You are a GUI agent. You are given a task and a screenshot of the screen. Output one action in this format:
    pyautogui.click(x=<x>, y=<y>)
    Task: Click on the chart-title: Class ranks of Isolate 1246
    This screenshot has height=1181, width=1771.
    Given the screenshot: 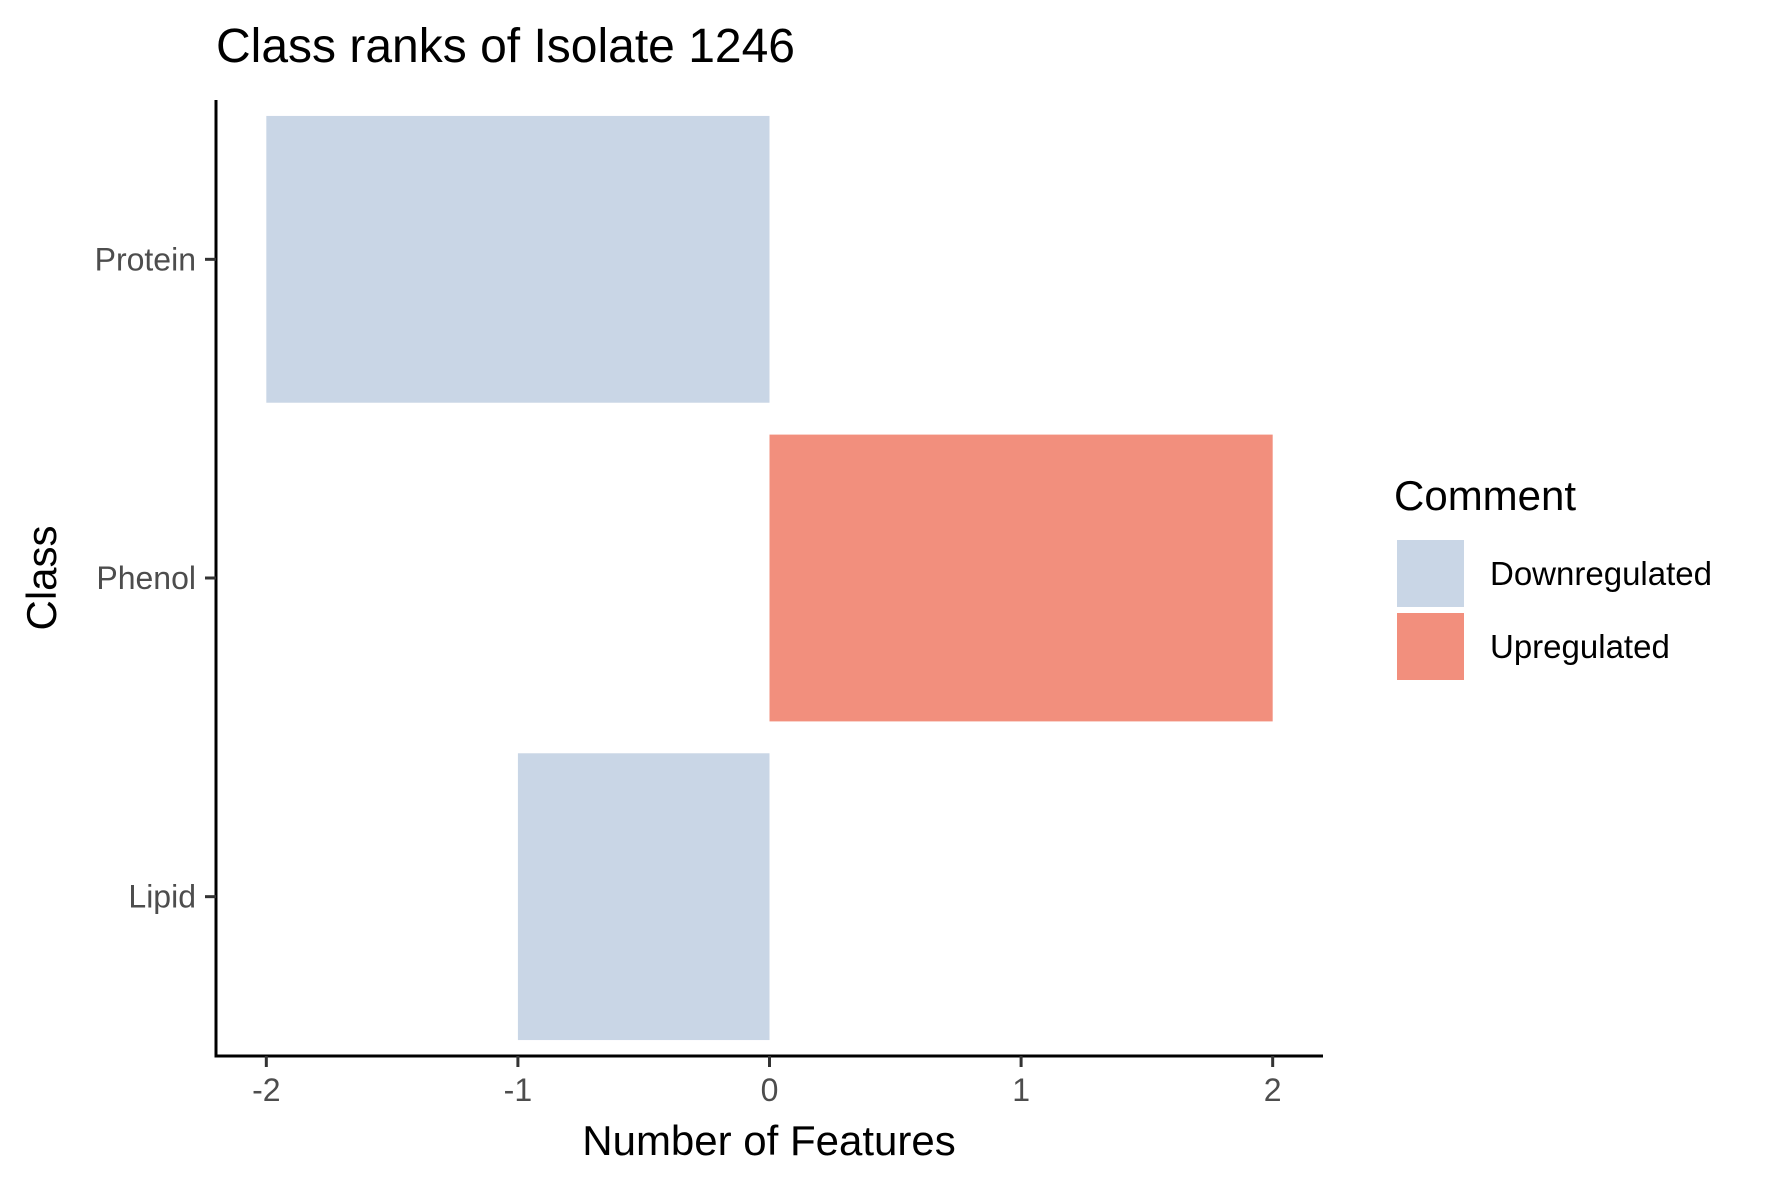 What is the action you would take?
    pyautogui.click(x=505, y=46)
    